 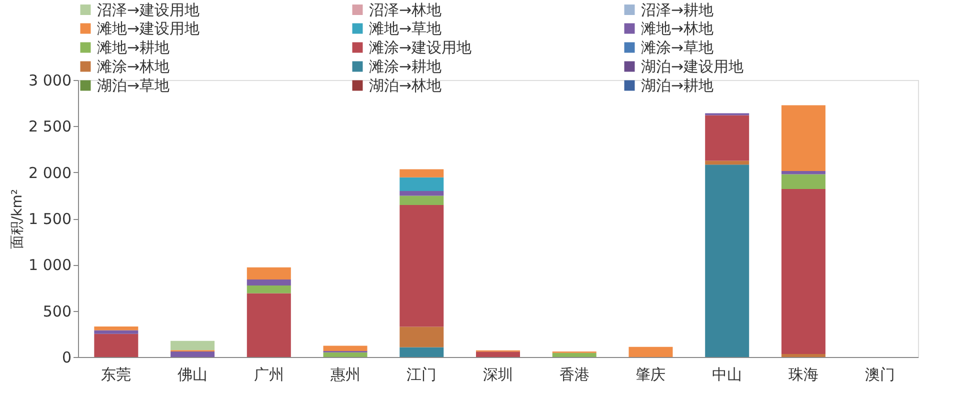 What do you see at coordinates (133, 85) in the screenshot?
I see `legend-label: 湖泊→草地` at bounding box center [133, 85].